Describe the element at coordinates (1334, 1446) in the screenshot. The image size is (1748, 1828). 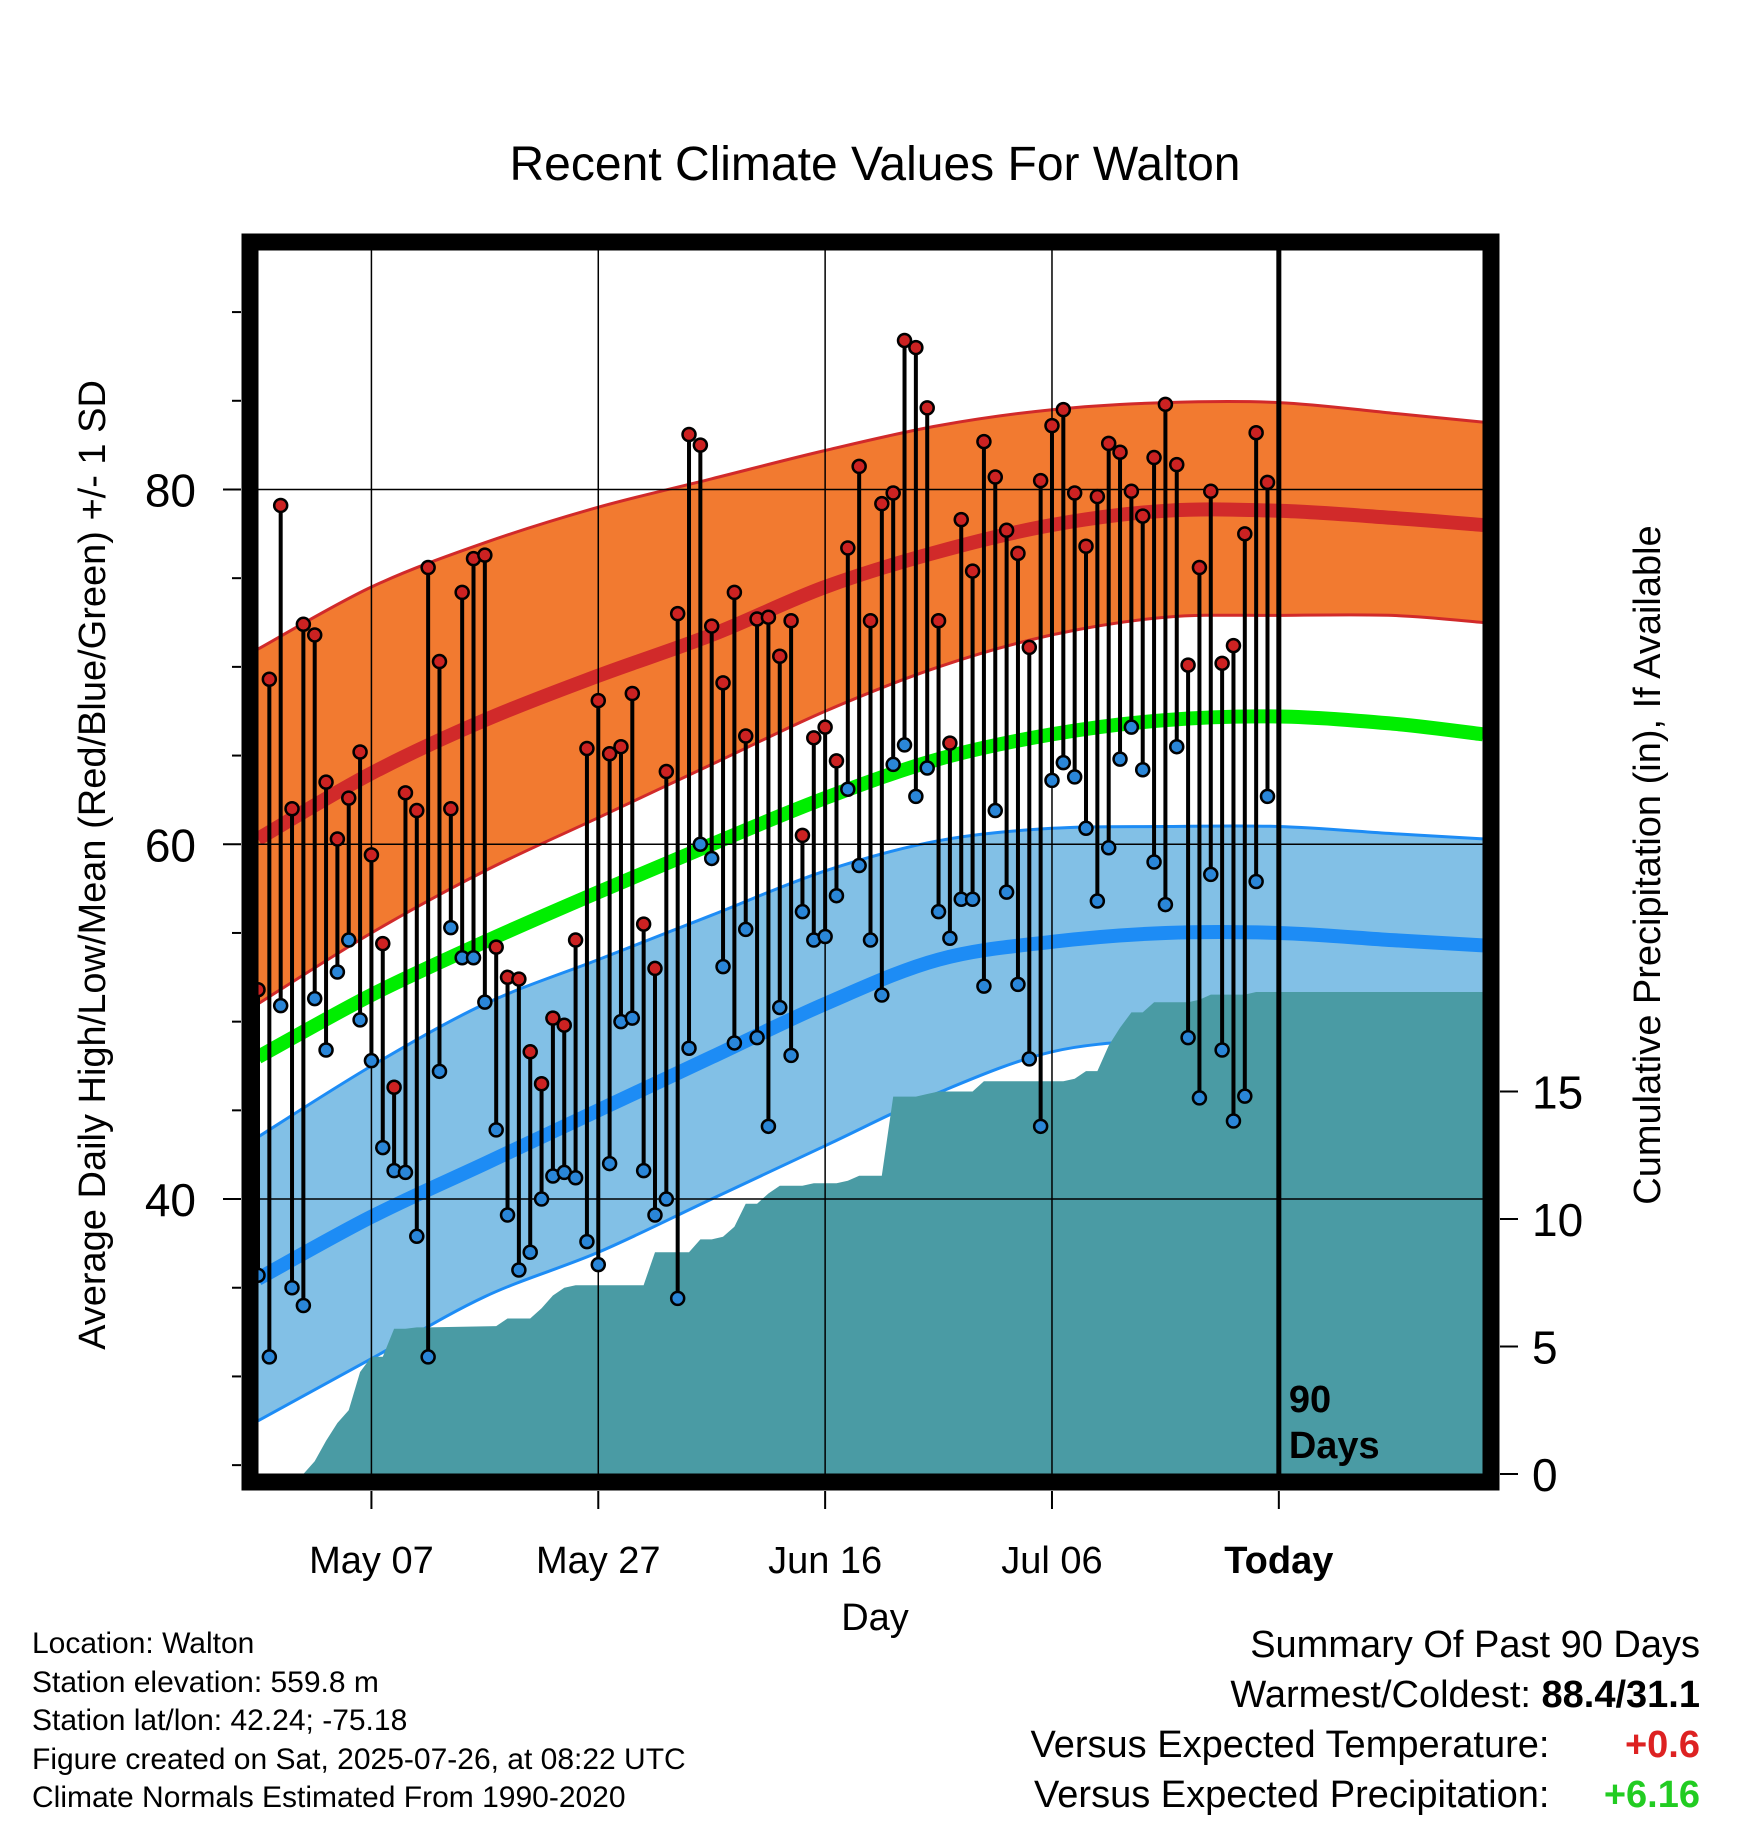
I see `today-days-unit: Days` at that location.